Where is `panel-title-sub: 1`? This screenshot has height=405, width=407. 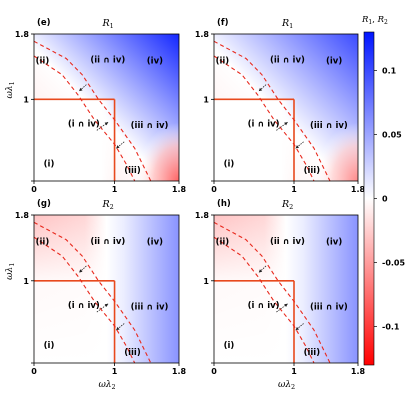
panel-title-sub: 1 is located at coordinates (291, 26).